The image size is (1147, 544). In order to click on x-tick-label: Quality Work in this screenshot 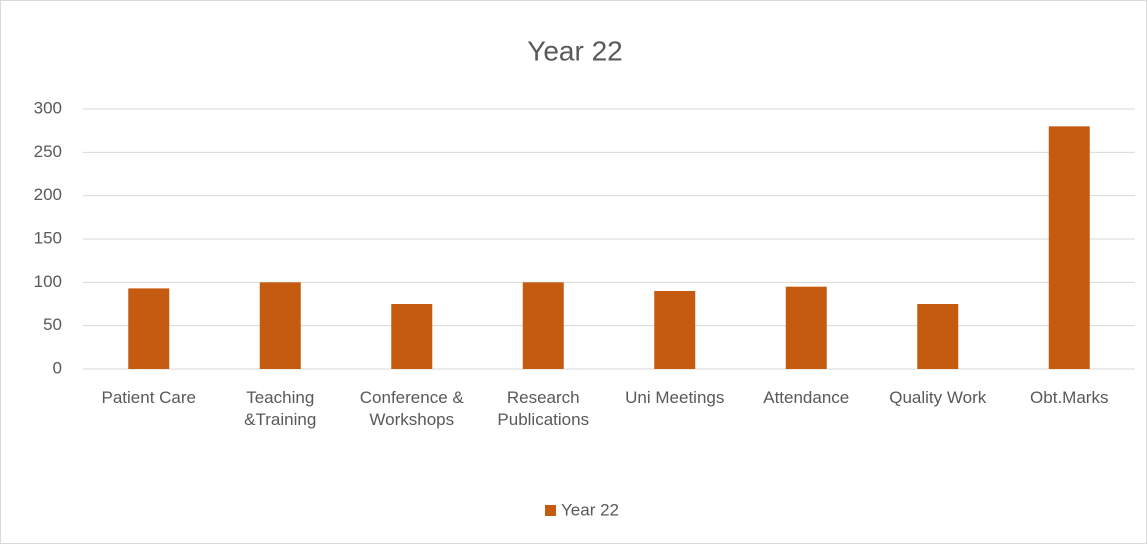, I will do `click(938, 397)`.